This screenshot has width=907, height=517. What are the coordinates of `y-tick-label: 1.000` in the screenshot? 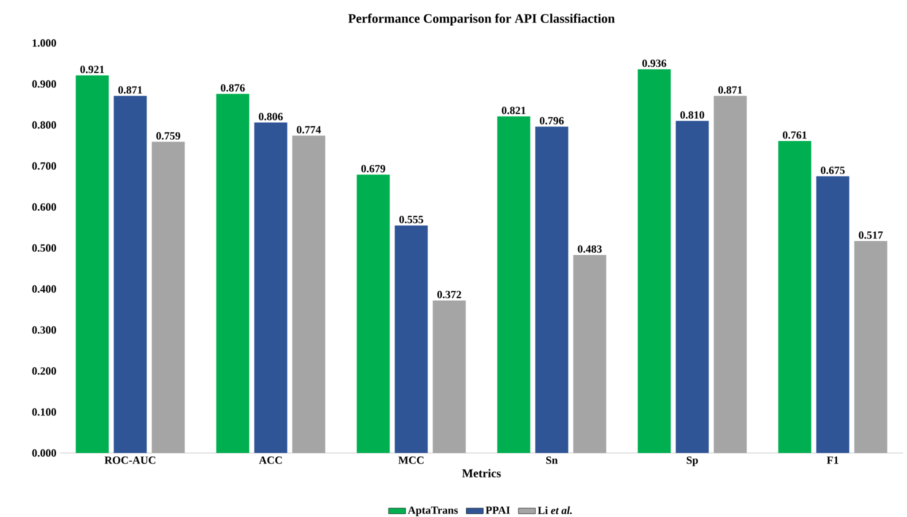 It's located at (44, 43).